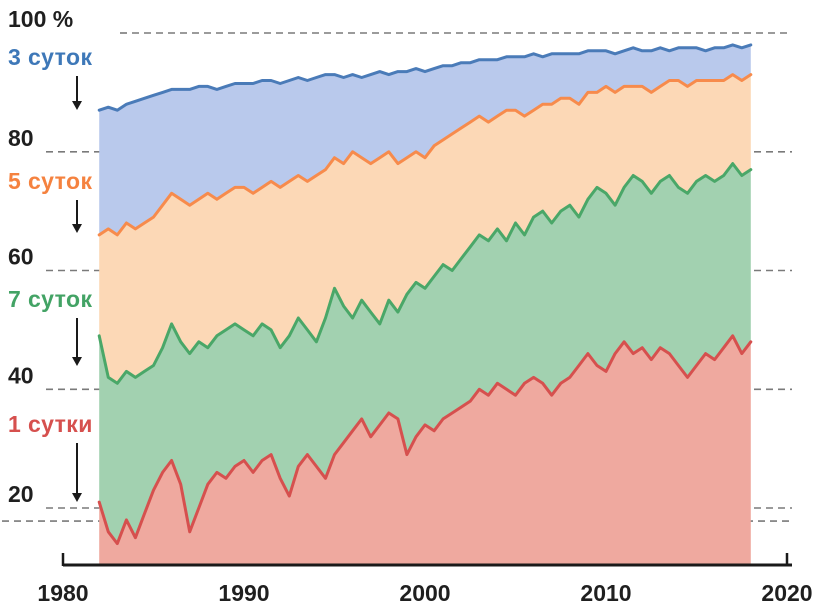 The image size is (818, 613). I want to click on y-axis-label: 40, so click(21, 375).